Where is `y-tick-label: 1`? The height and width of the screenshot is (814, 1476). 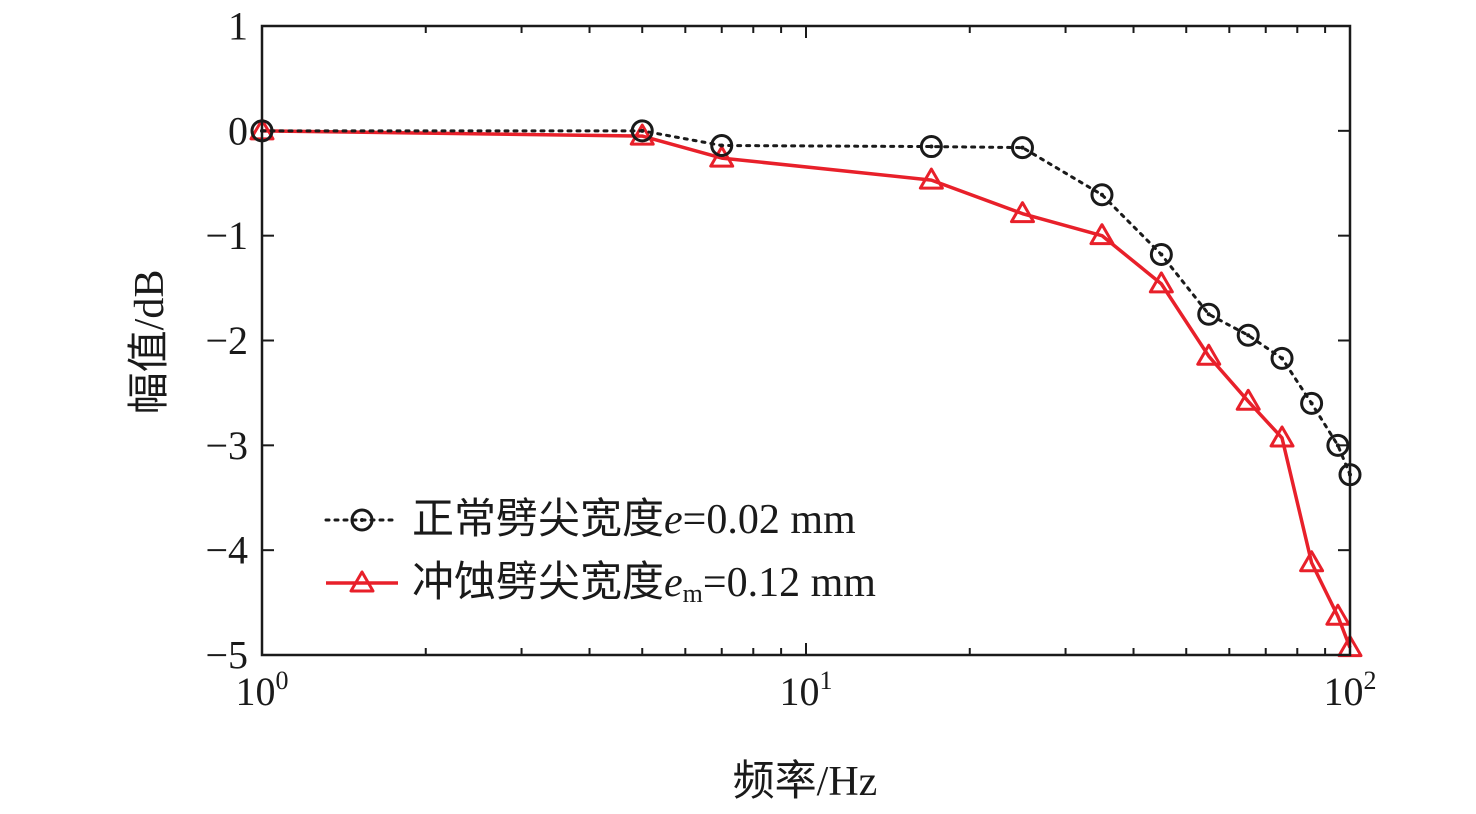
y-tick-label: 1 is located at coordinates (238, 26).